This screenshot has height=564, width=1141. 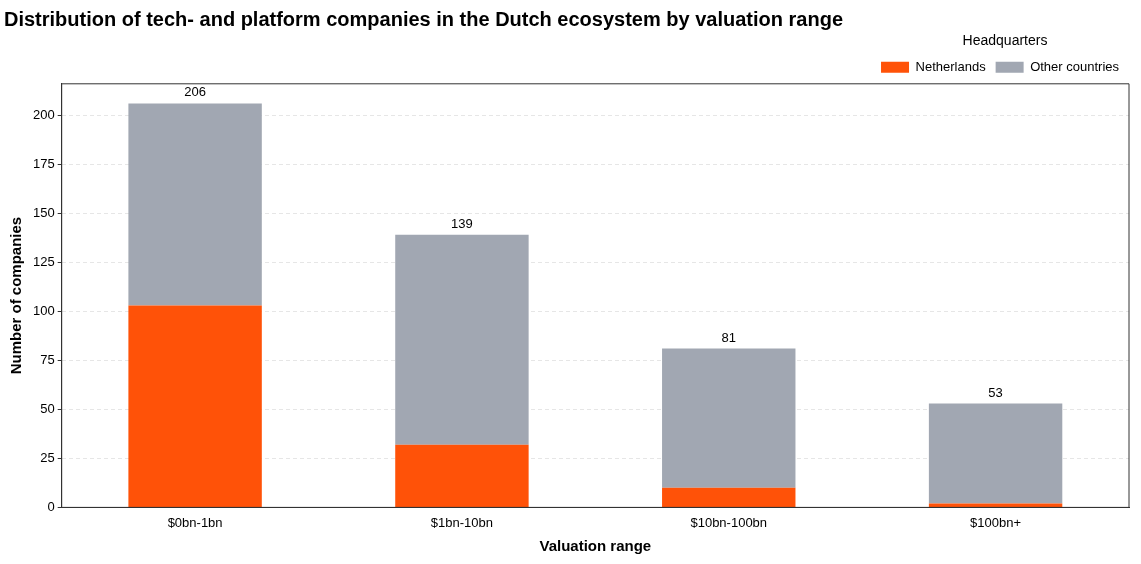 I want to click on legend-label: Other countries, so click(x=1075, y=66).